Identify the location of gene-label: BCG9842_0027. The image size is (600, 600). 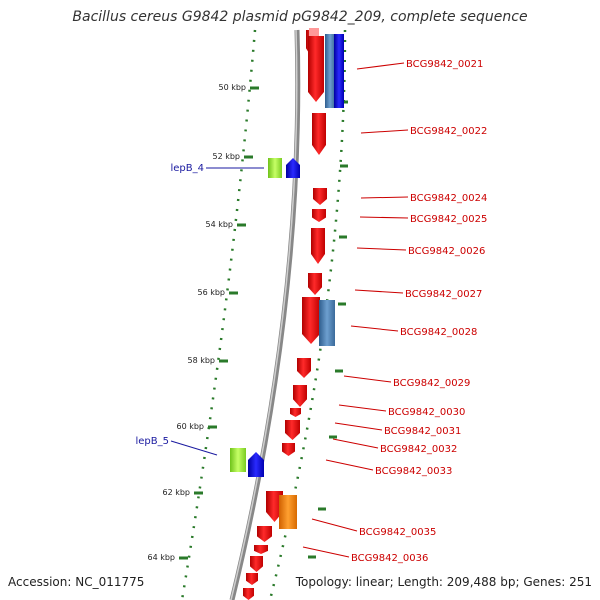
(443, 294).